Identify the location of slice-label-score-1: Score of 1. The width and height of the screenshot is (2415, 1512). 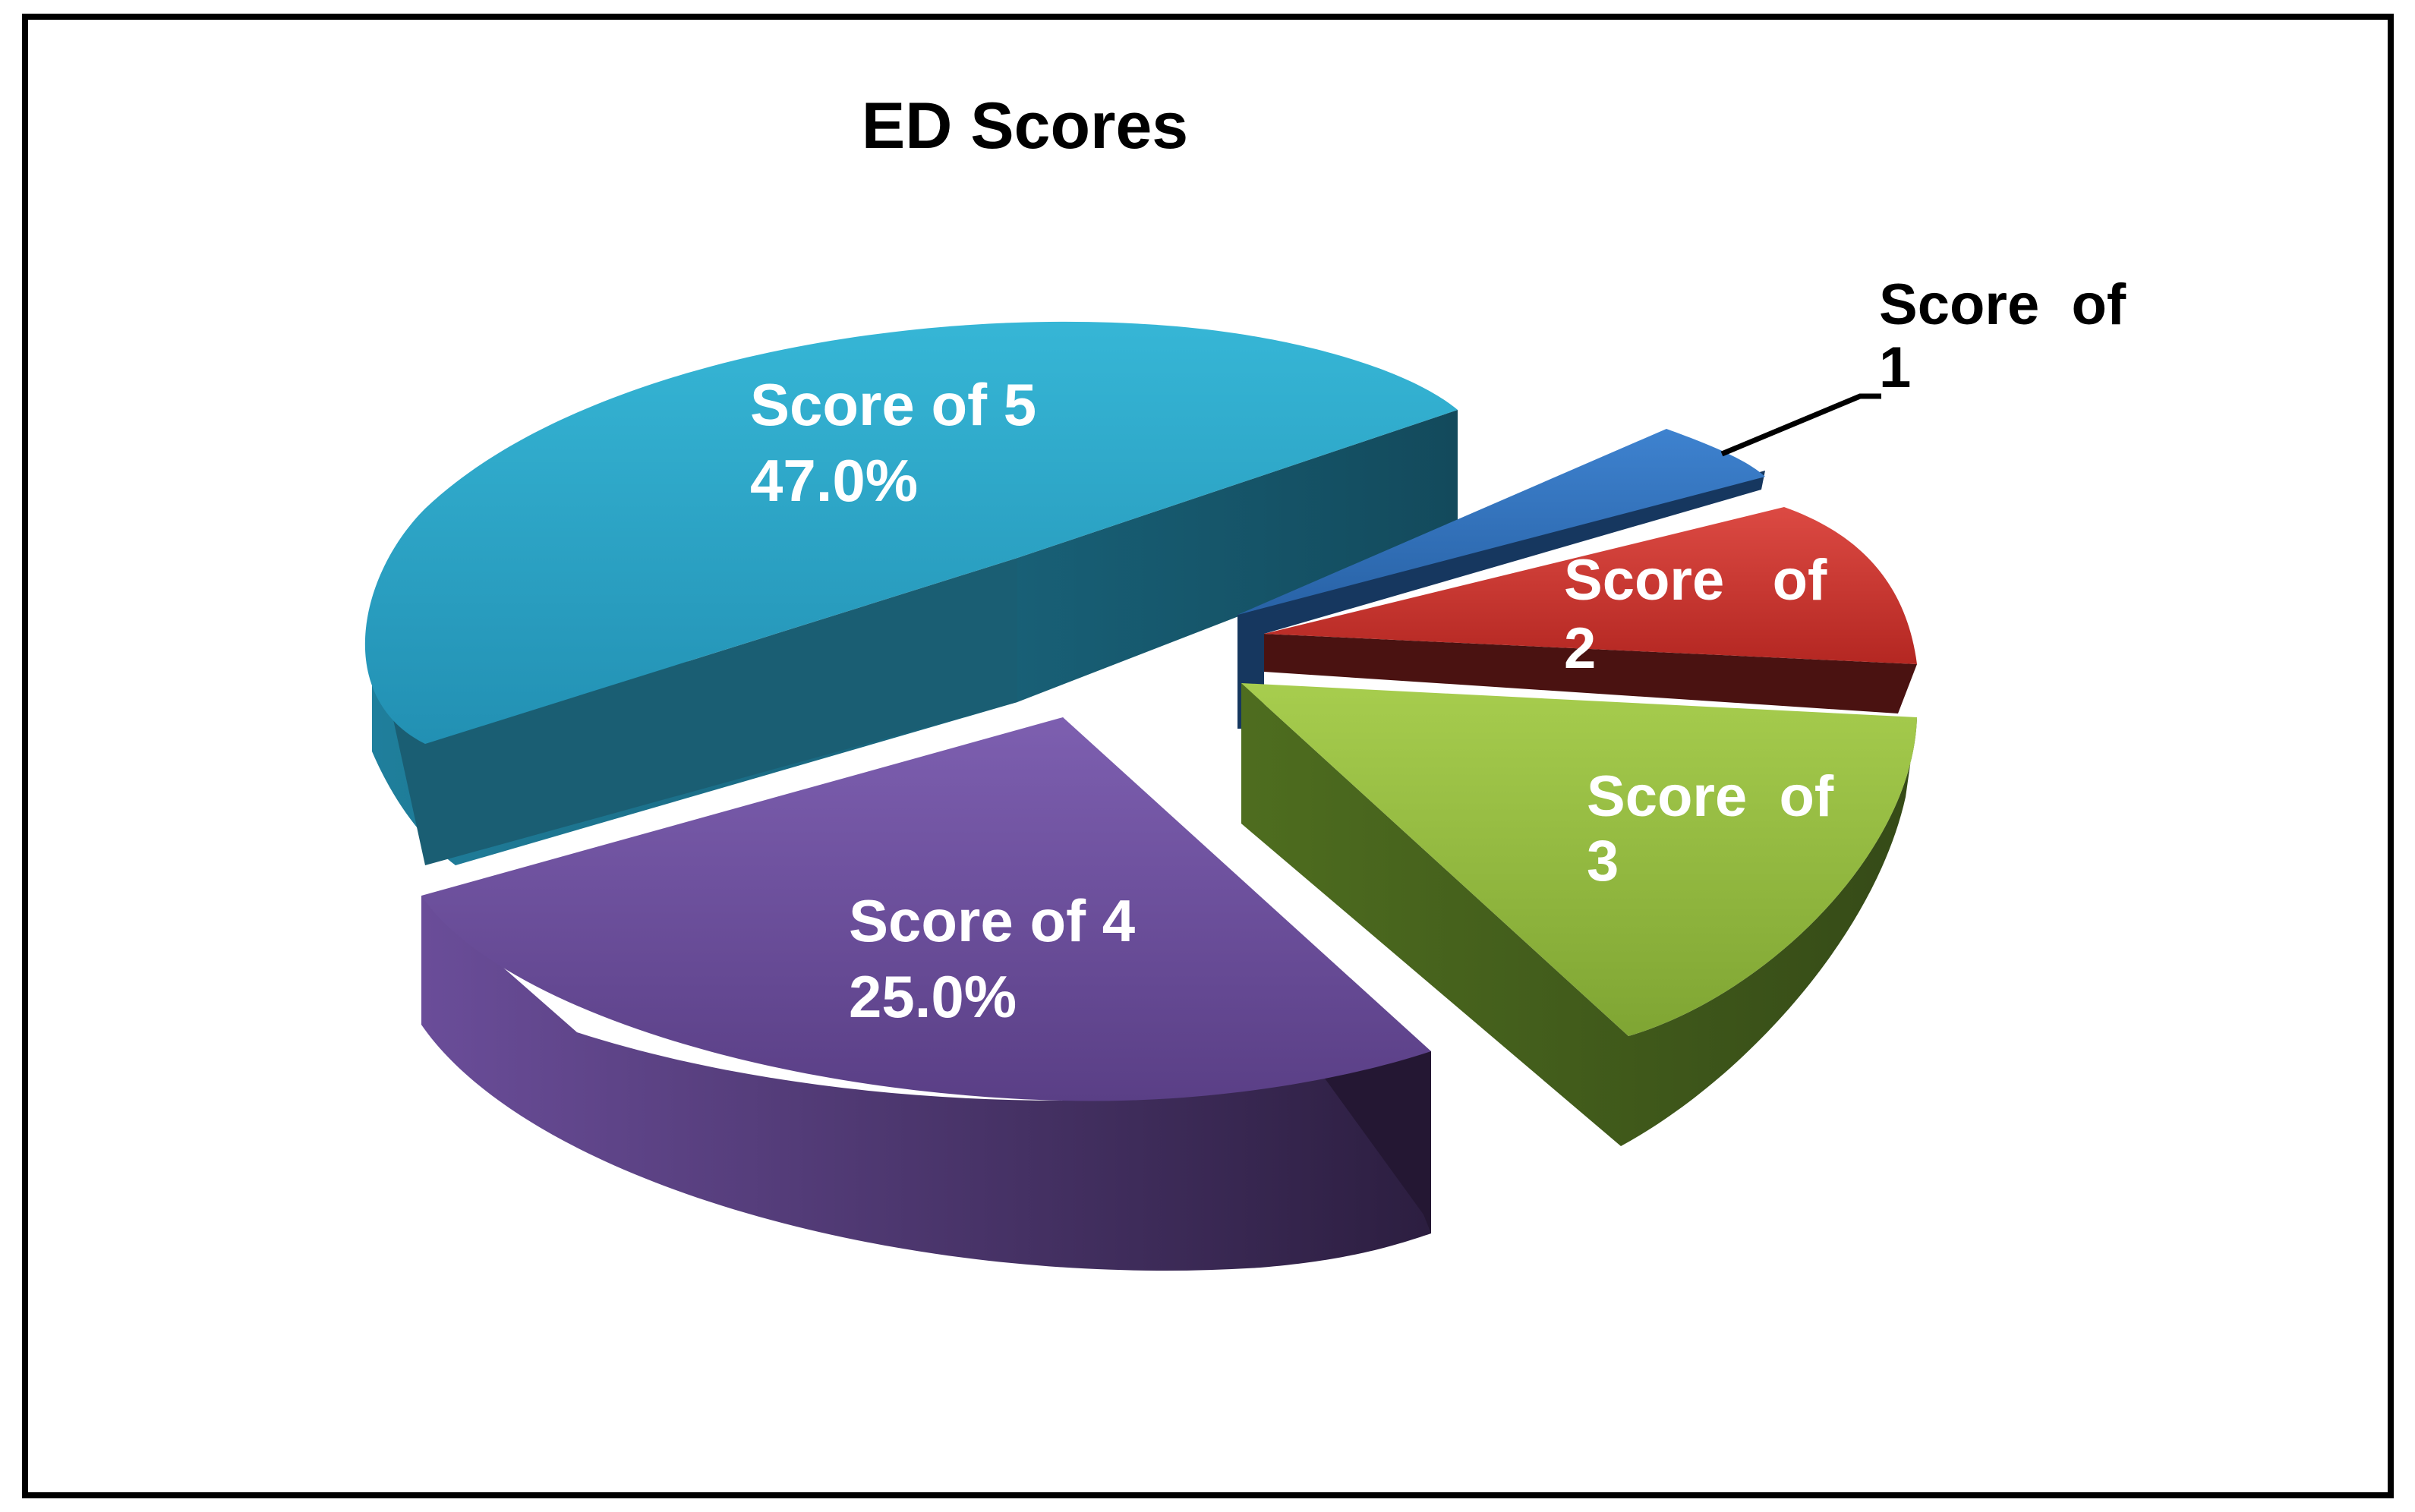
(2003, 336).